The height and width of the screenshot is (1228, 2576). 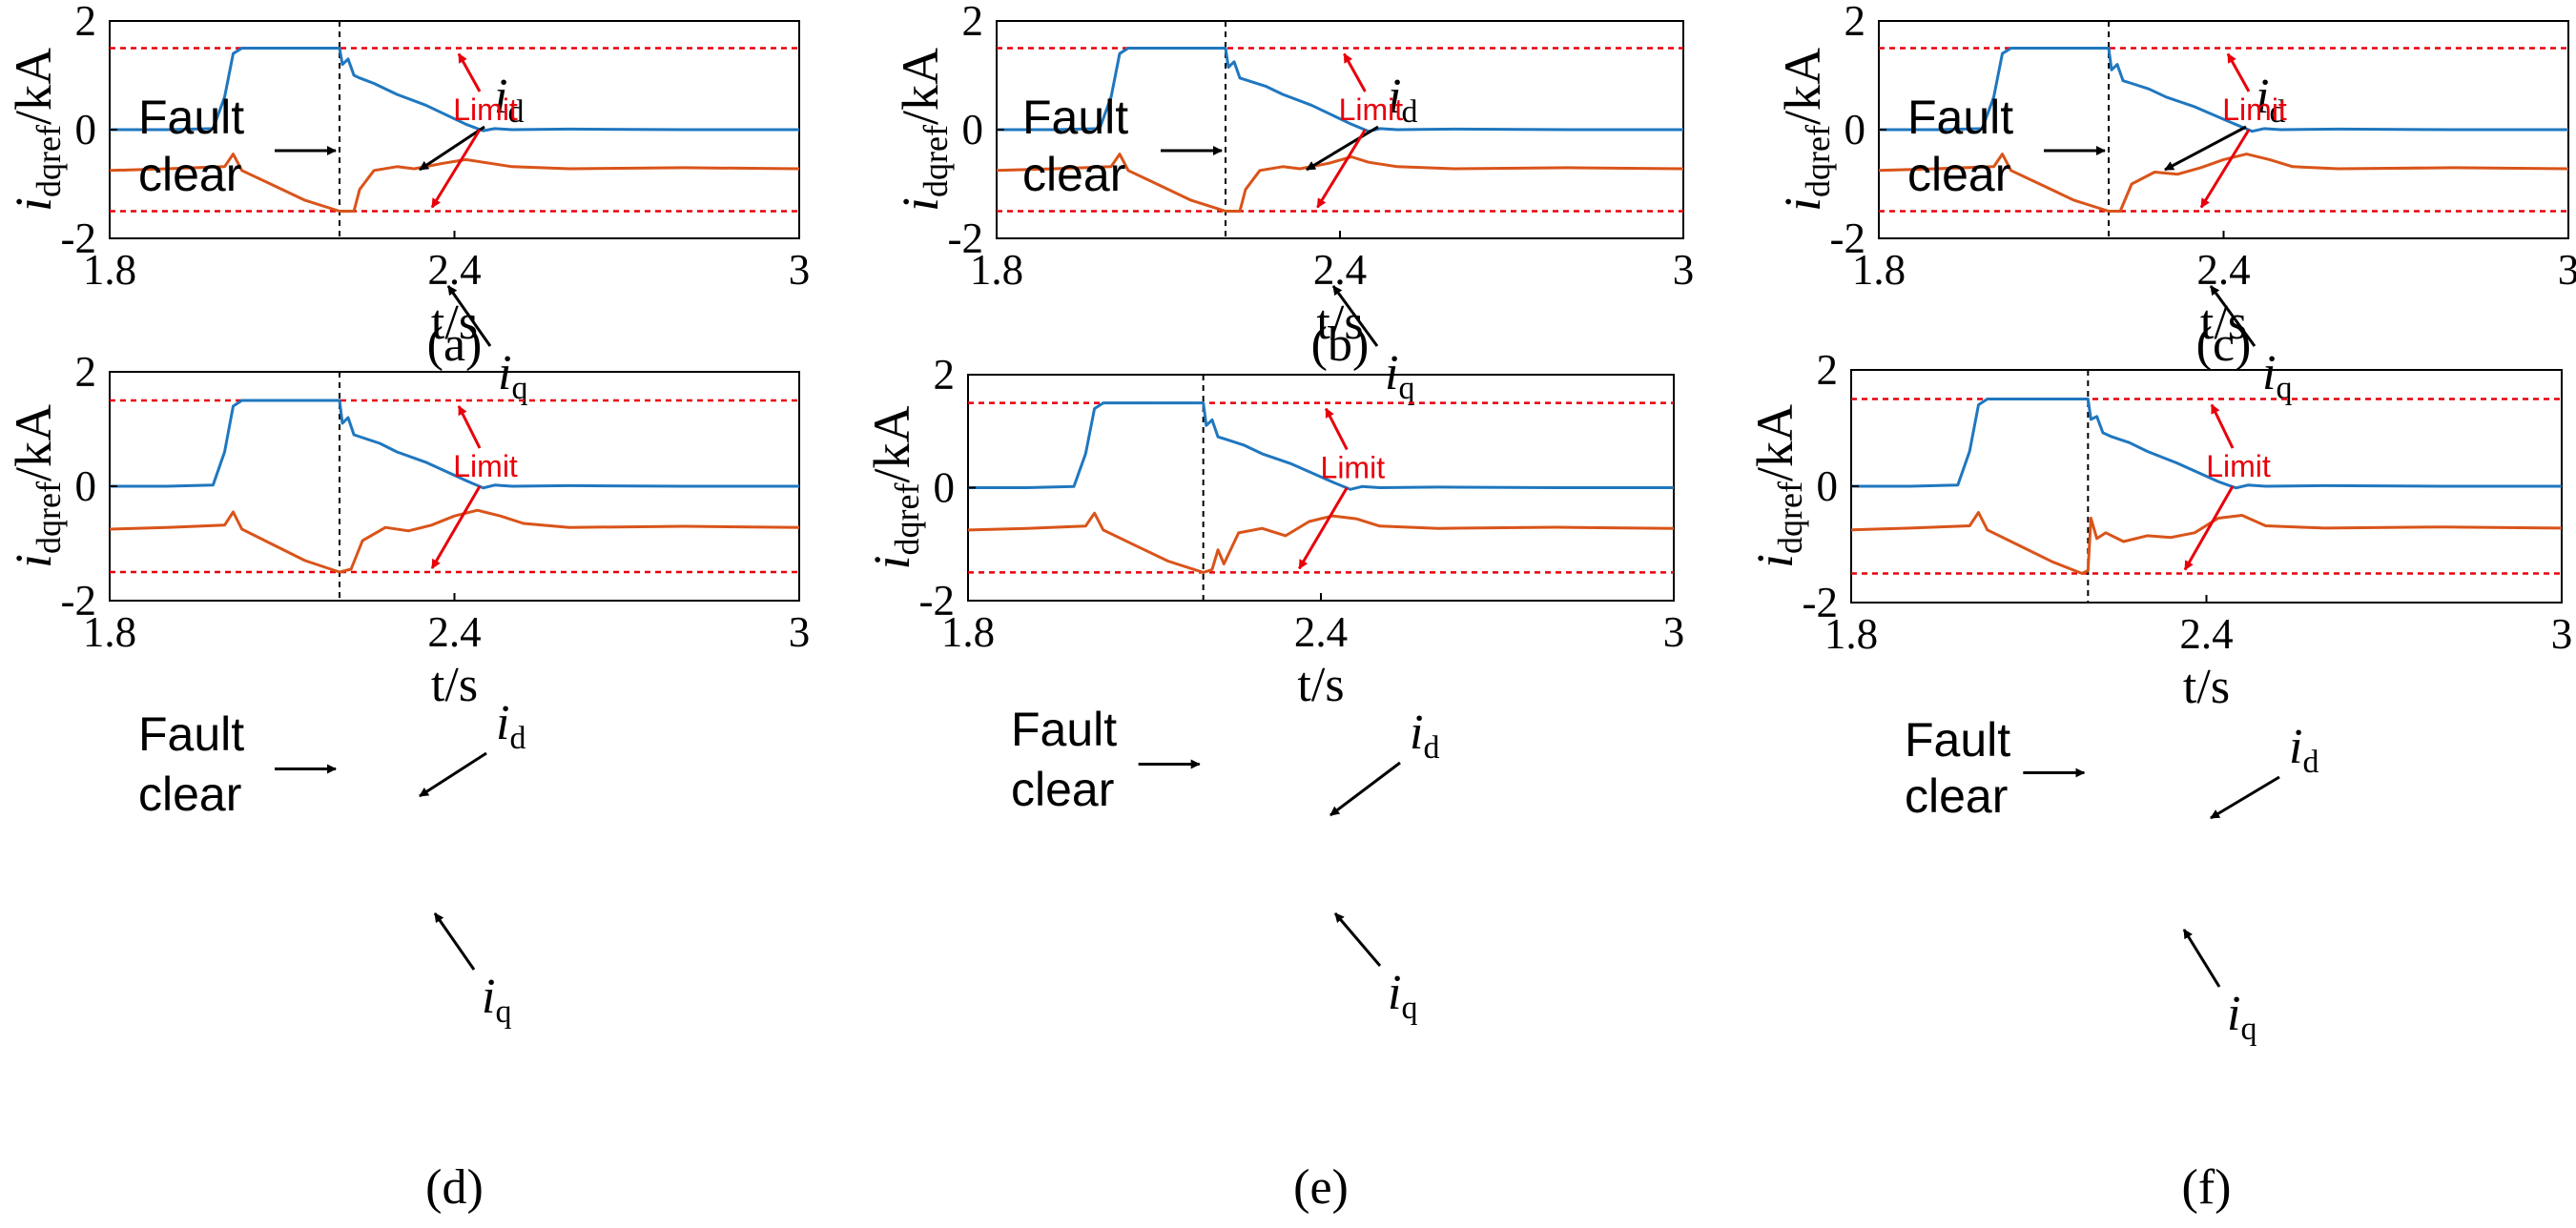 I want to click on panel-caption: (a), so click(x=455, y=344).